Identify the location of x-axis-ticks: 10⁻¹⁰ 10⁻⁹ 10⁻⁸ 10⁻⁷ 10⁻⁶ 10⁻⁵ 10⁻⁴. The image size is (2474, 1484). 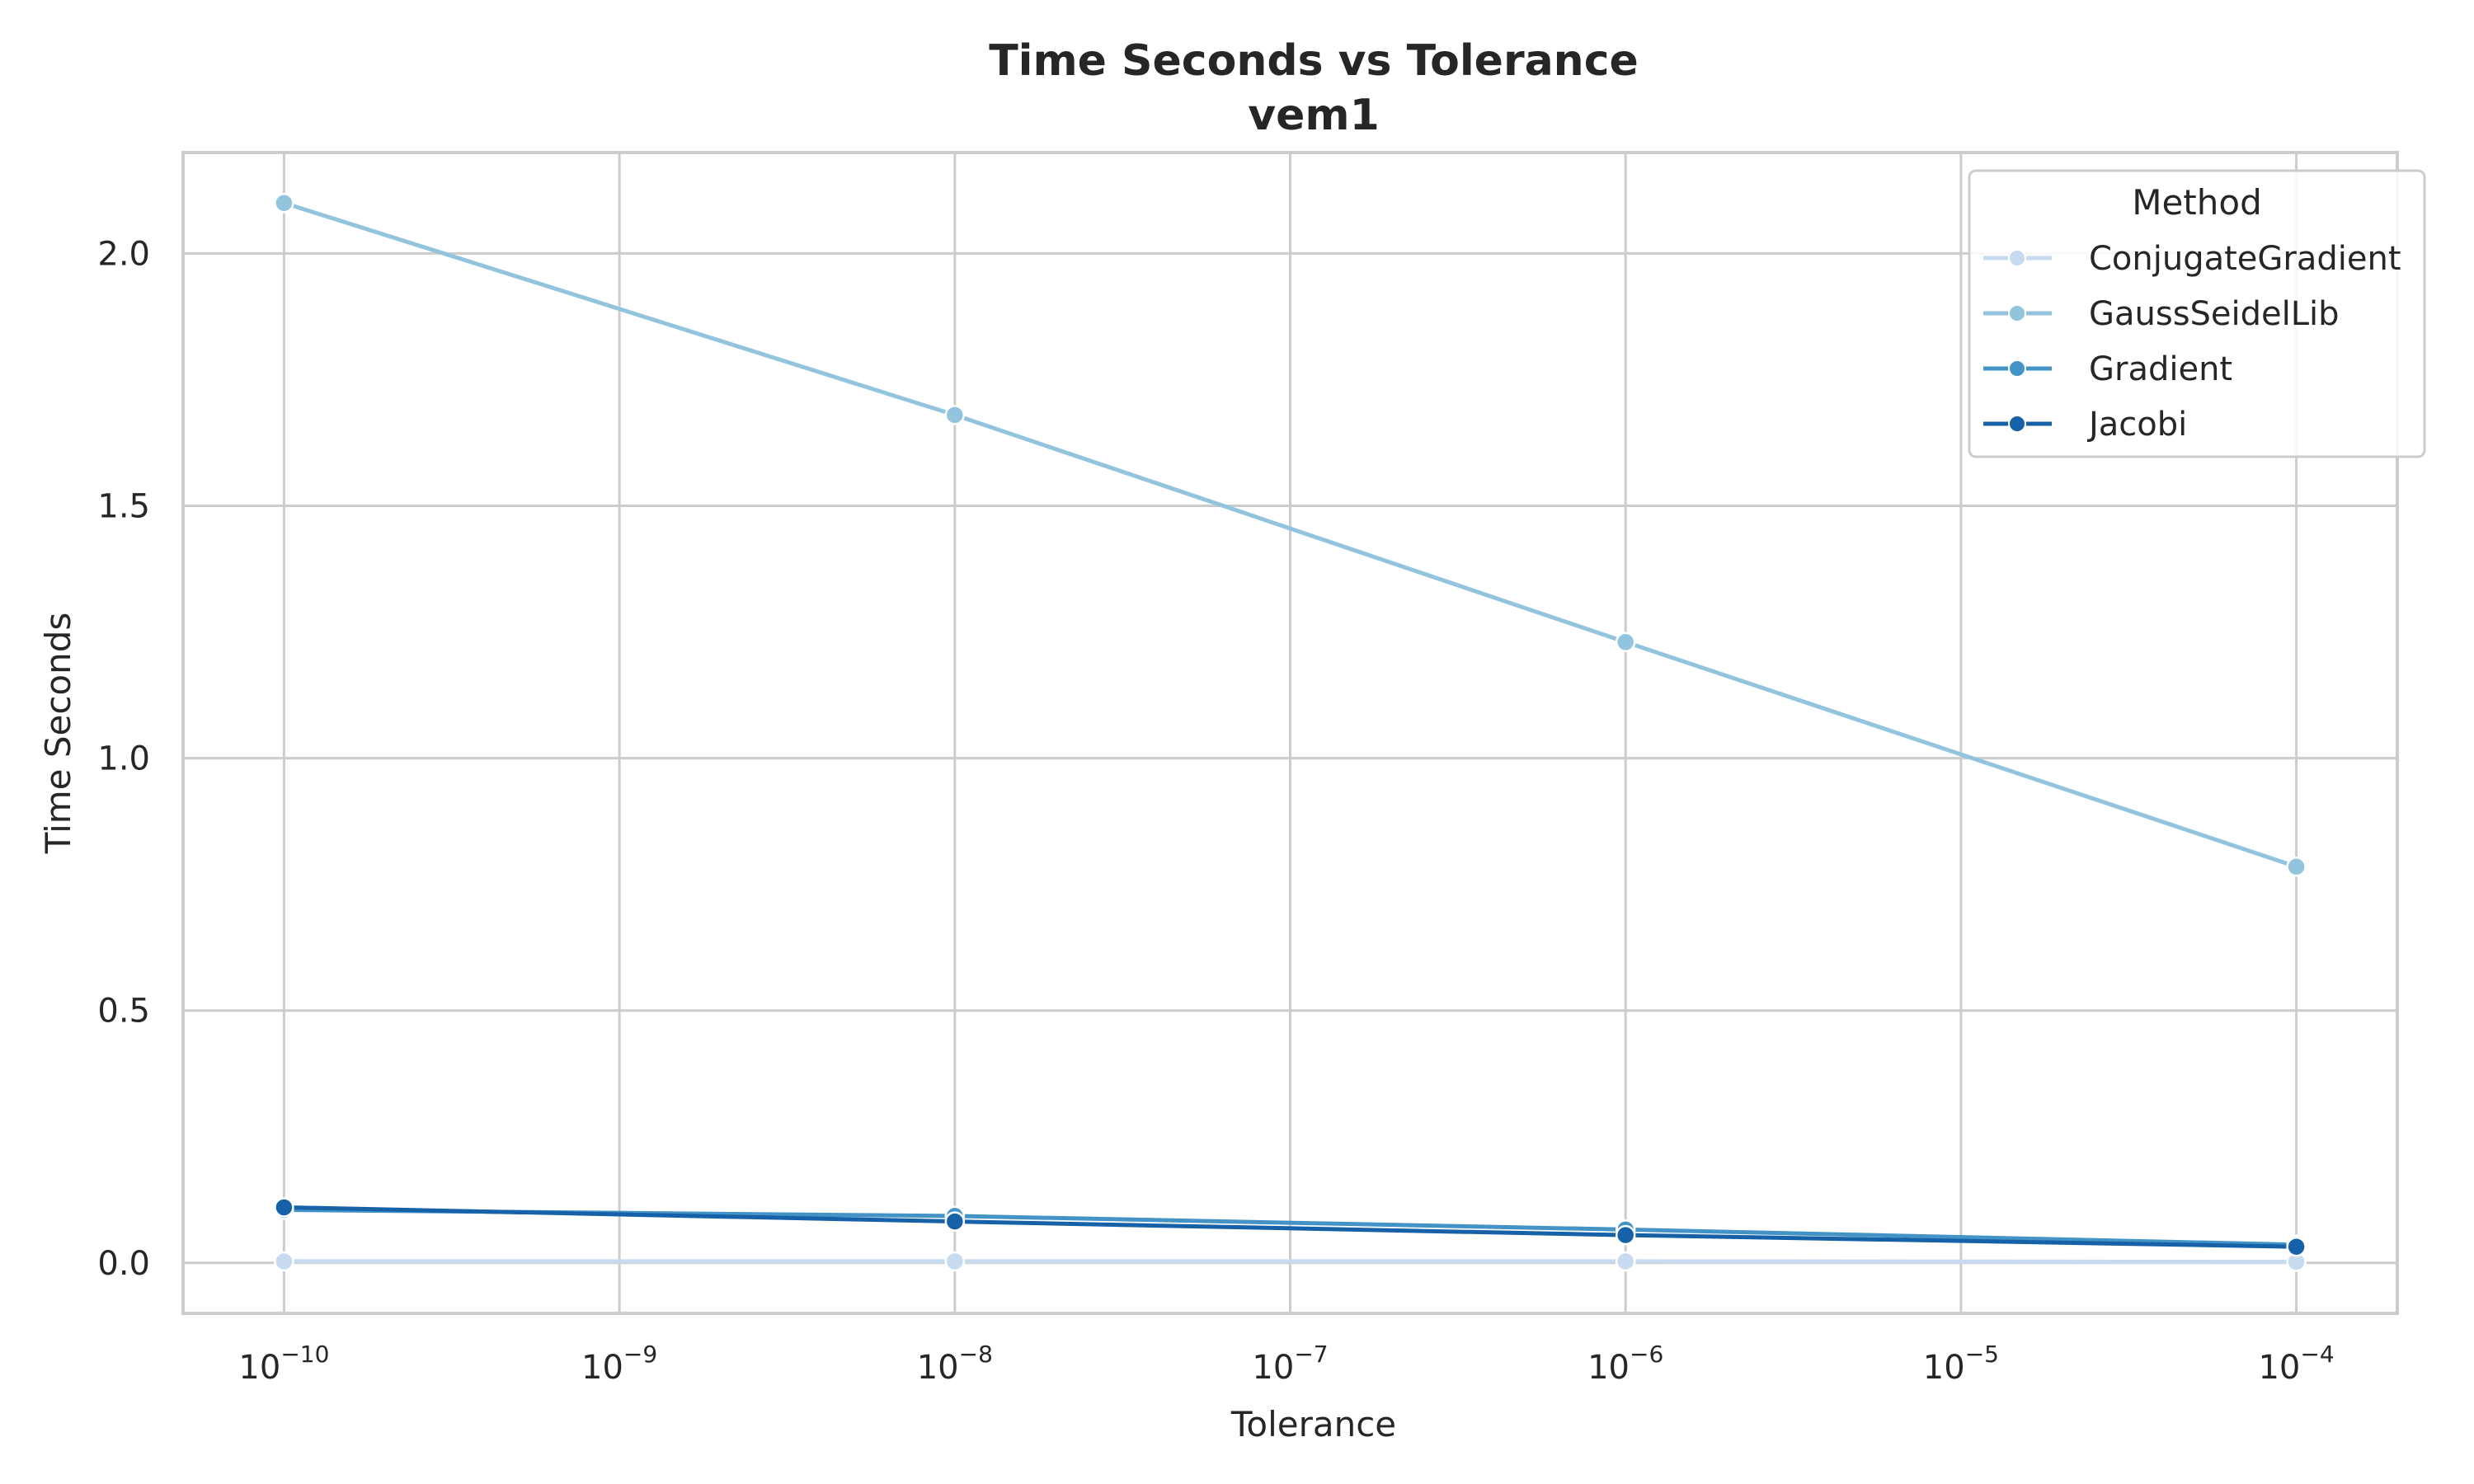
(1286, 1364).